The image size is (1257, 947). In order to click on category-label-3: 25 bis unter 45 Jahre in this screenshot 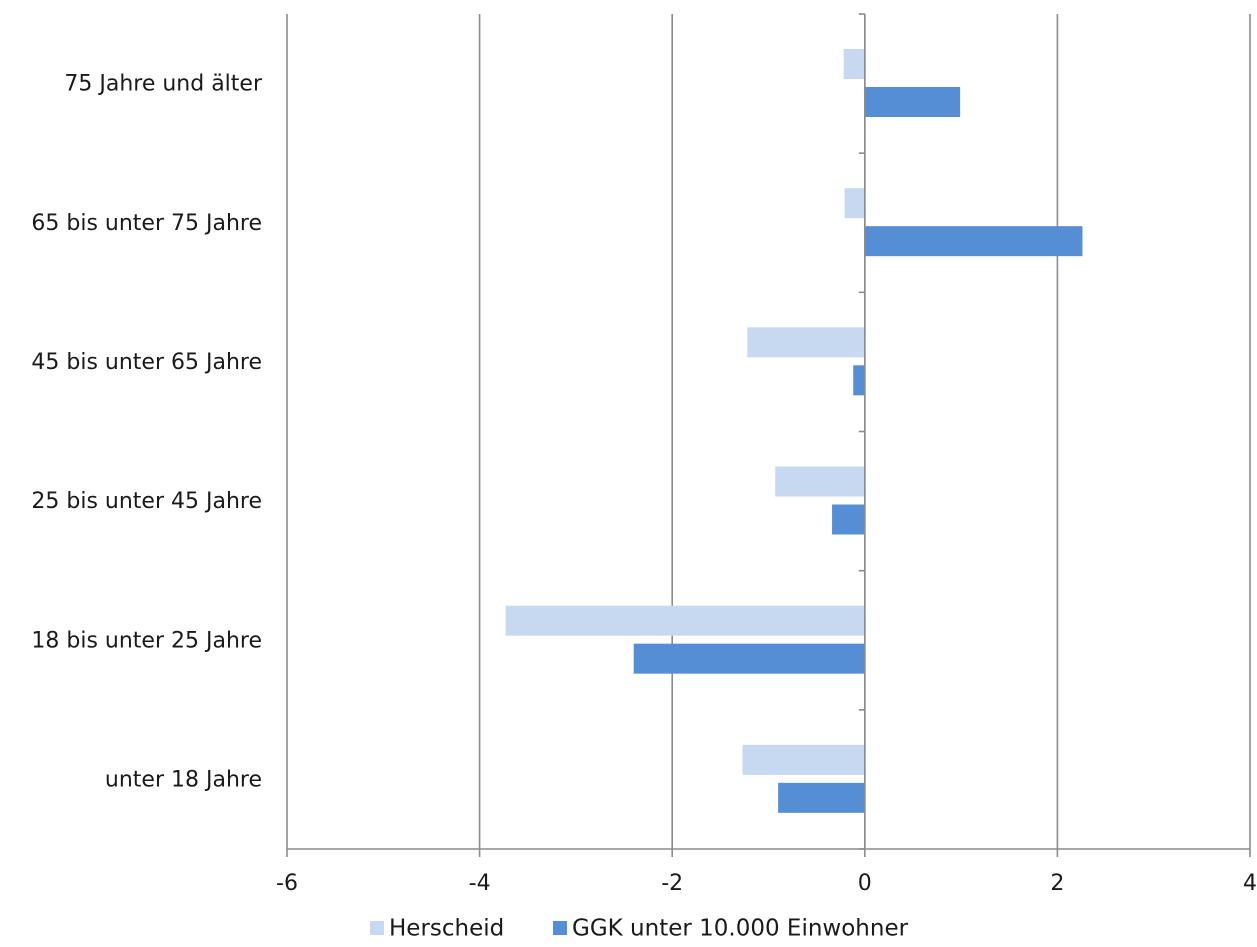, I will do `click(146, 501)`.